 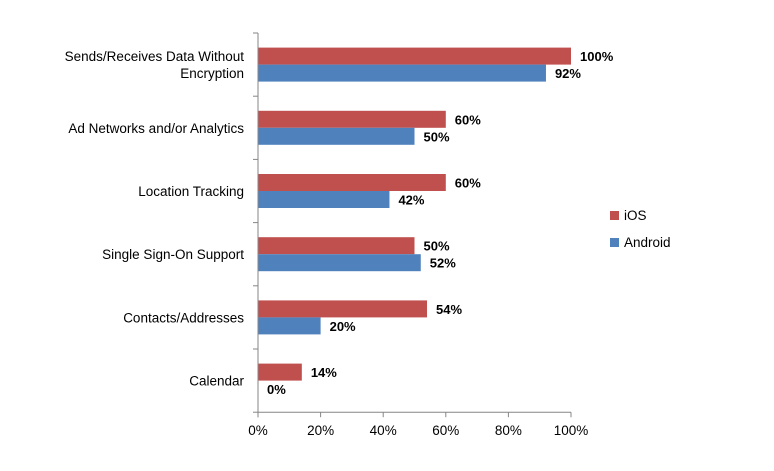 I want to click on category-label-5: Calendar, so click(x=216, y=381).